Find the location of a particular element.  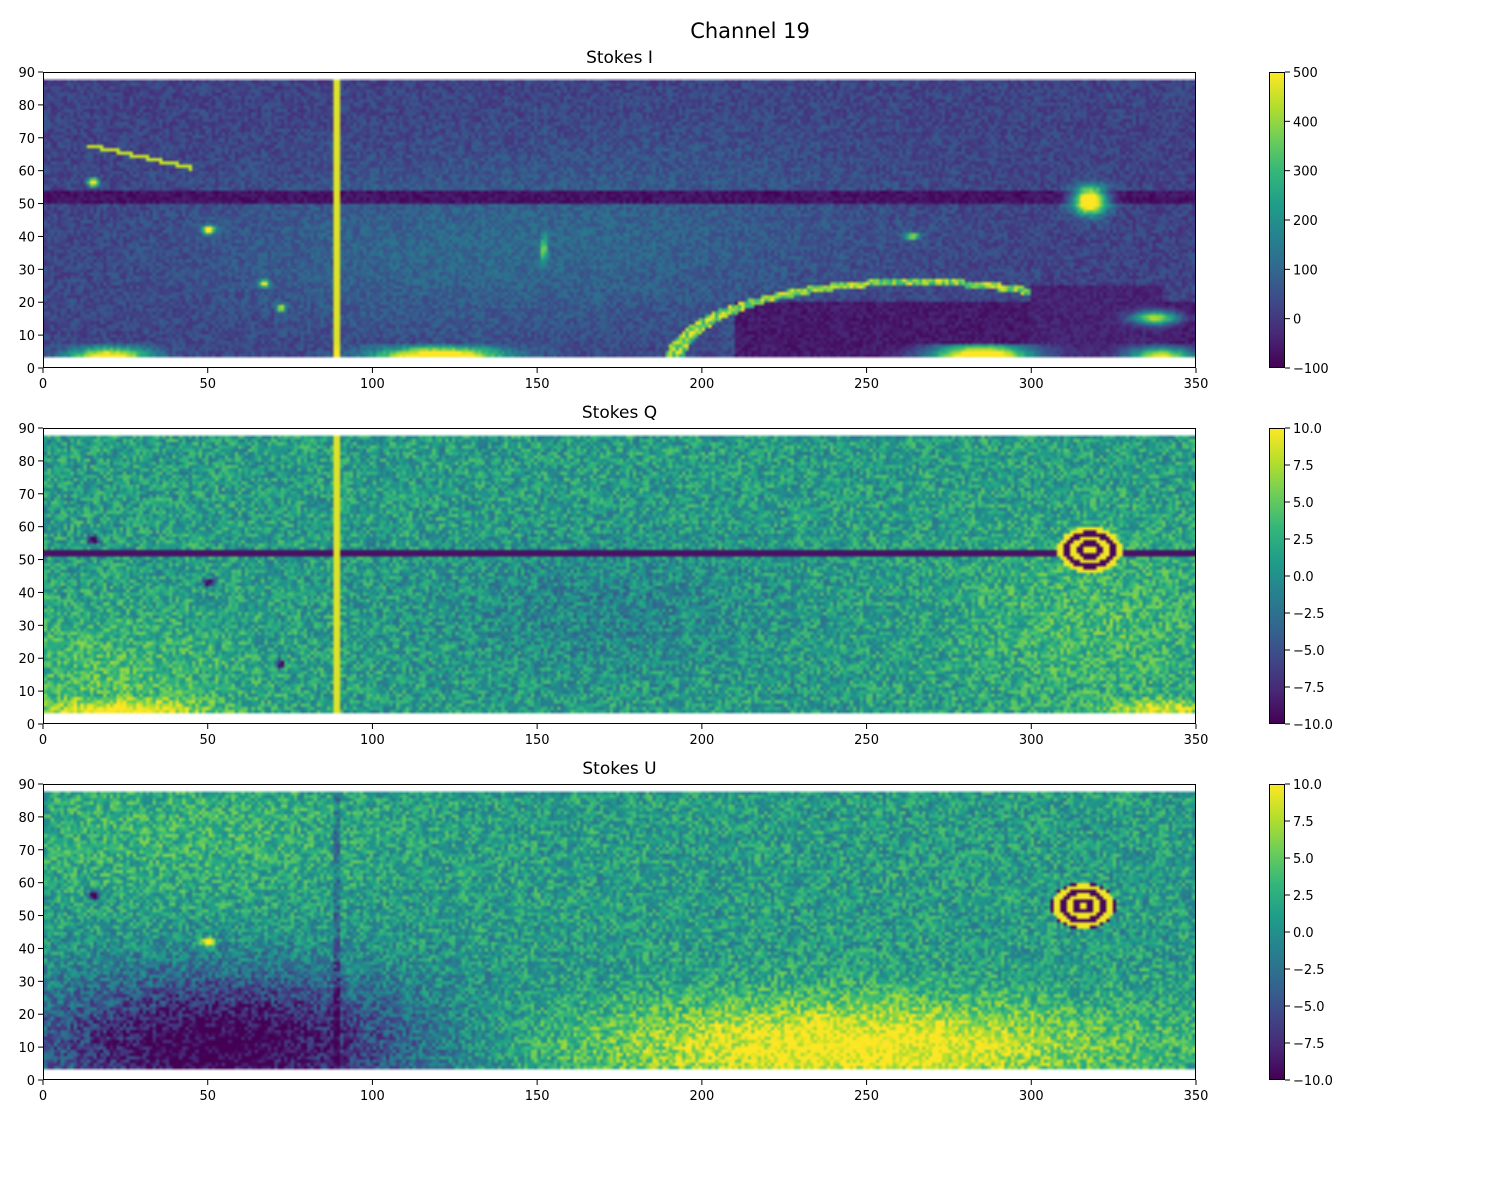

panel-title-stokes-i: Stokes I is located at coordinates (619, 58).